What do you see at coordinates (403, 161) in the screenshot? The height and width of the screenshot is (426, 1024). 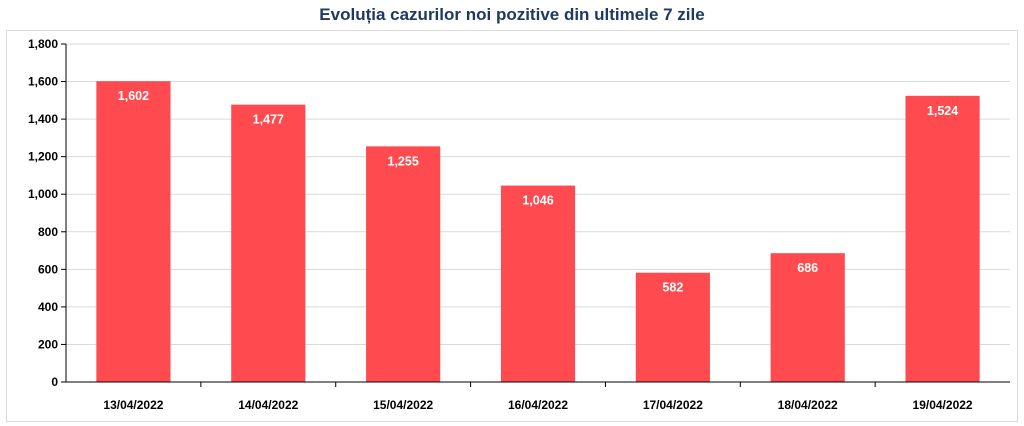 I see `bar-value-label: 1,255` at bounding box center [403, 161].